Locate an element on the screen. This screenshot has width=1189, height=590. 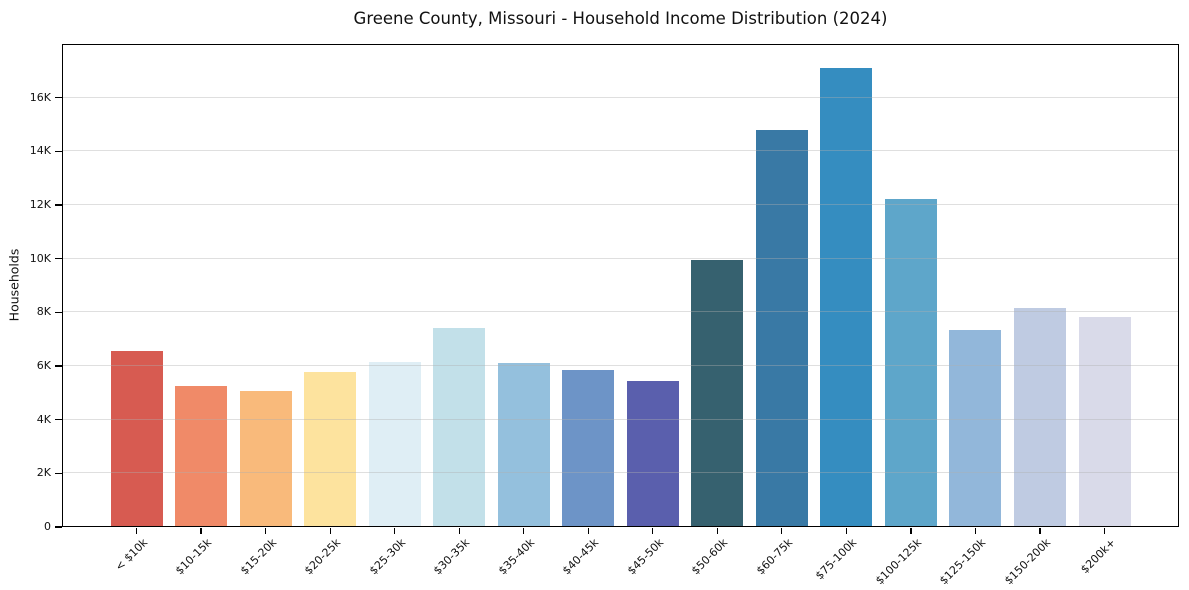
bar-$125-150k is located at coordinates (975, 428).